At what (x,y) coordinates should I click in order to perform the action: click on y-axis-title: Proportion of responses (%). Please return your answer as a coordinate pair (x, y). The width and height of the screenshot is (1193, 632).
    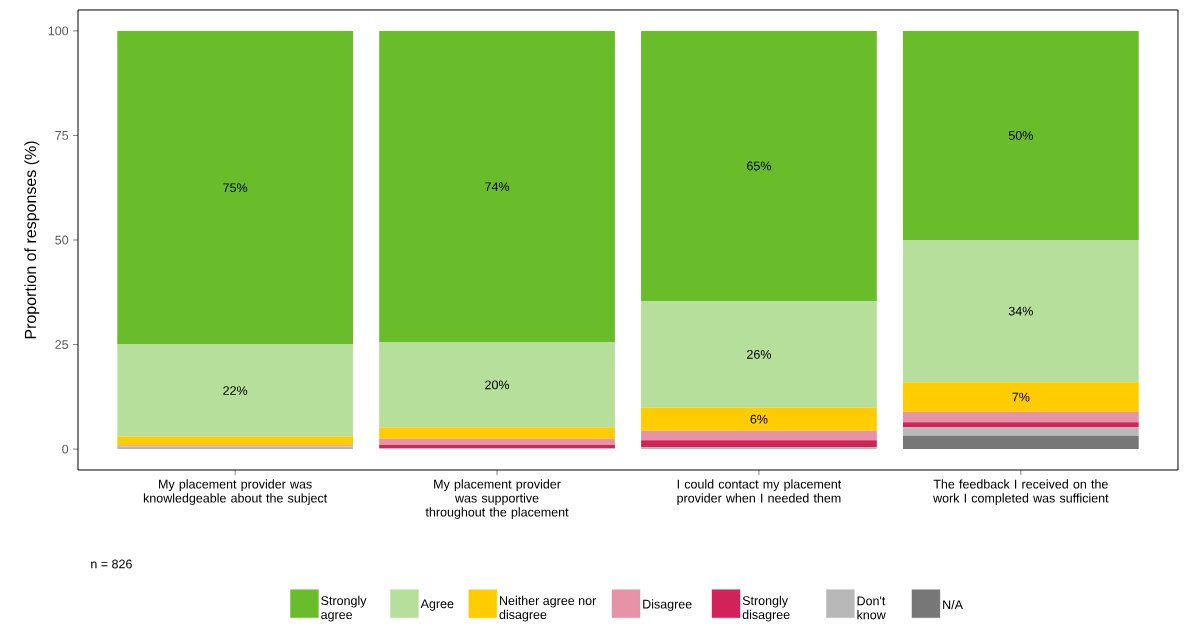
    Looking at the image, I should click on (32, 240).